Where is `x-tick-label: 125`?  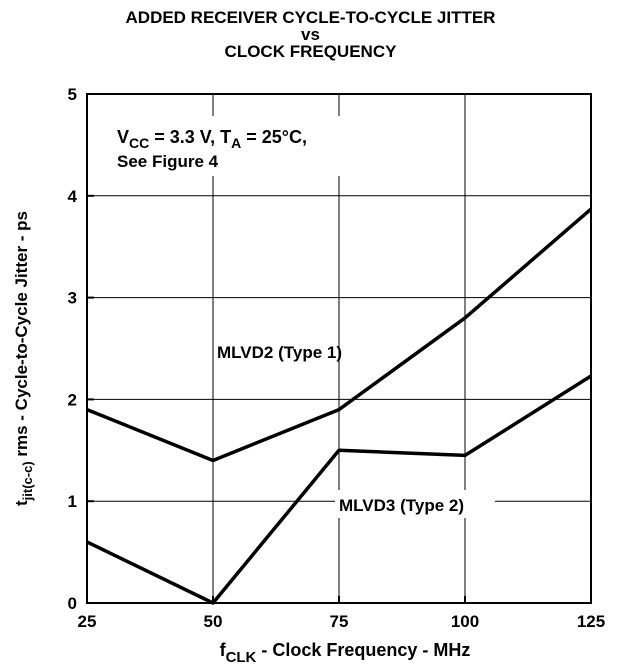
x-tick-label: 125 is located at coordinates (591, 621).